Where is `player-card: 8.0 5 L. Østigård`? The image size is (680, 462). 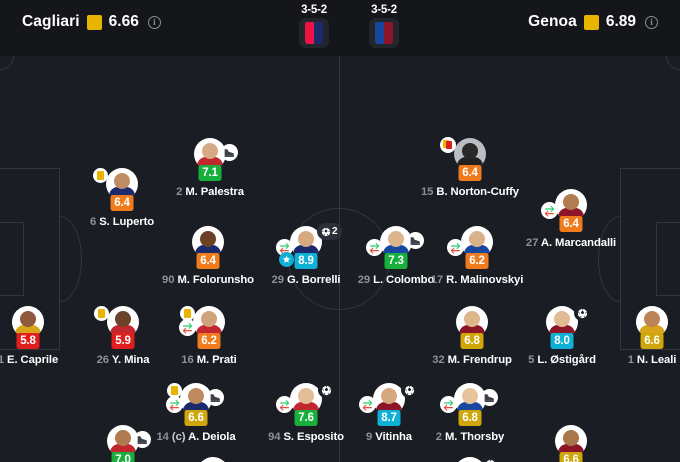
player-card: 8.0 5 L. Østigård is located at coordinates (562, 335).